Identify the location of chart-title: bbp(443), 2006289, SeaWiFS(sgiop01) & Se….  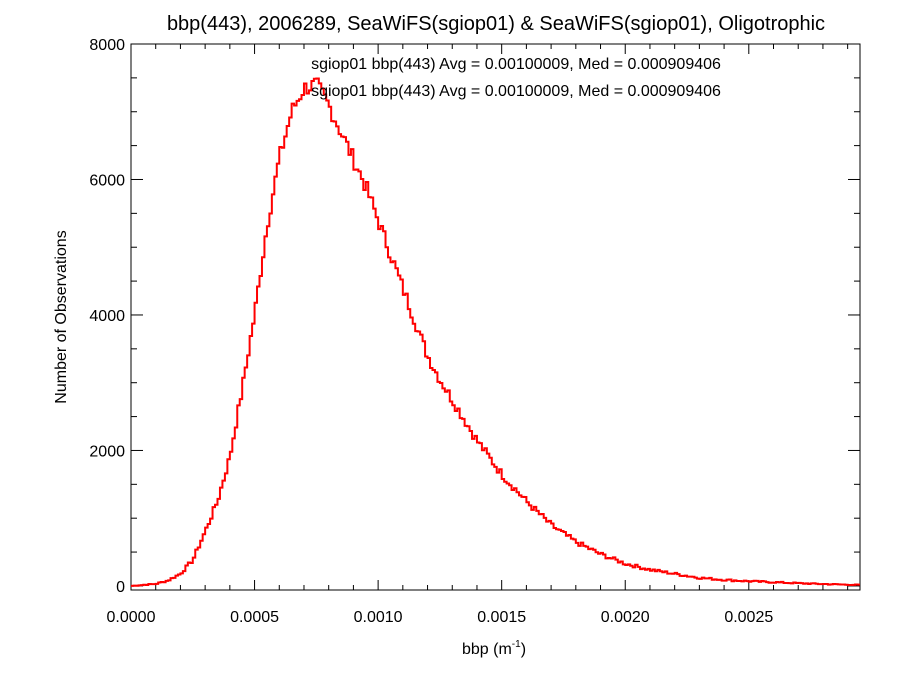
(496, 24).